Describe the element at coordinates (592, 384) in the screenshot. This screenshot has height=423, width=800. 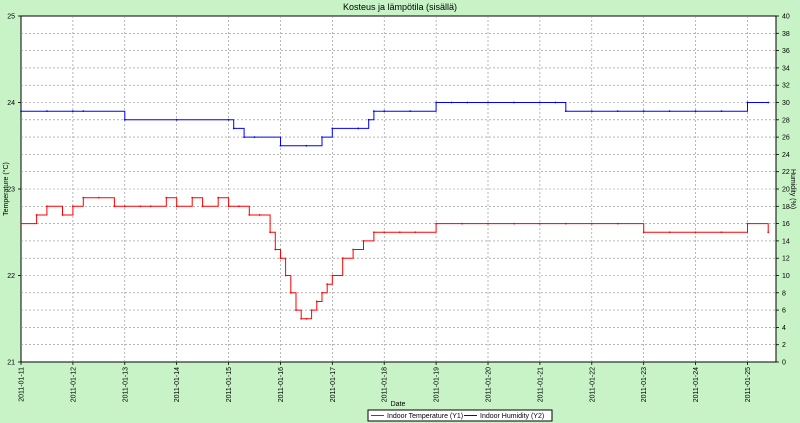
I see `x-tick-label: 2011-01-22` at that location.